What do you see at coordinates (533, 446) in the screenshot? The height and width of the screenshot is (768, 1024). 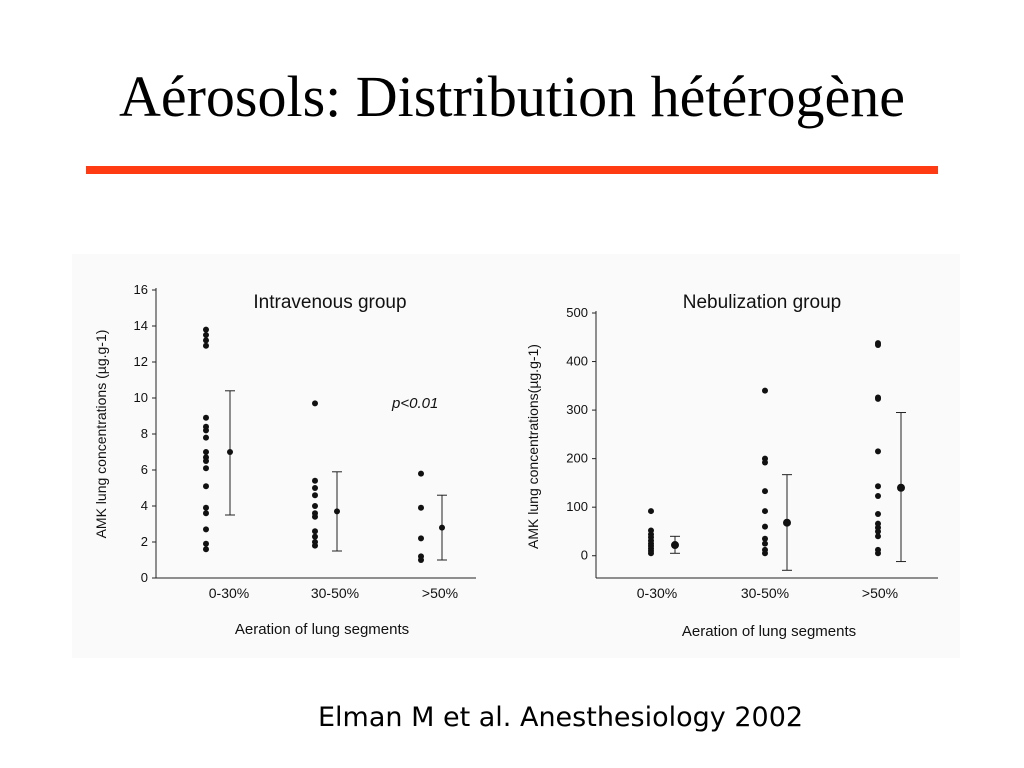 I see `y-axis-label: AMK lung concentrations(µg.g-1)` at bounding box center [533, 446].